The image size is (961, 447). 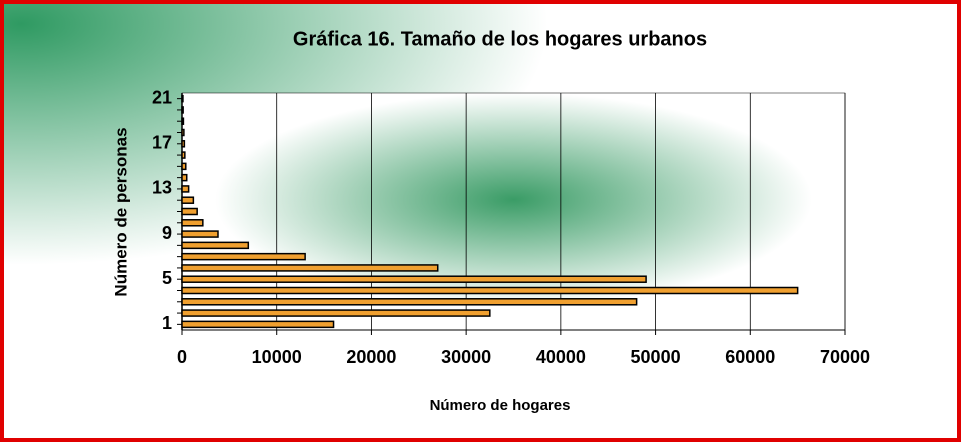 What do you see at coordinates (561, 357) in the screenshot?
I see `x-tick-label: 40000` at bounding box center [561, 357].